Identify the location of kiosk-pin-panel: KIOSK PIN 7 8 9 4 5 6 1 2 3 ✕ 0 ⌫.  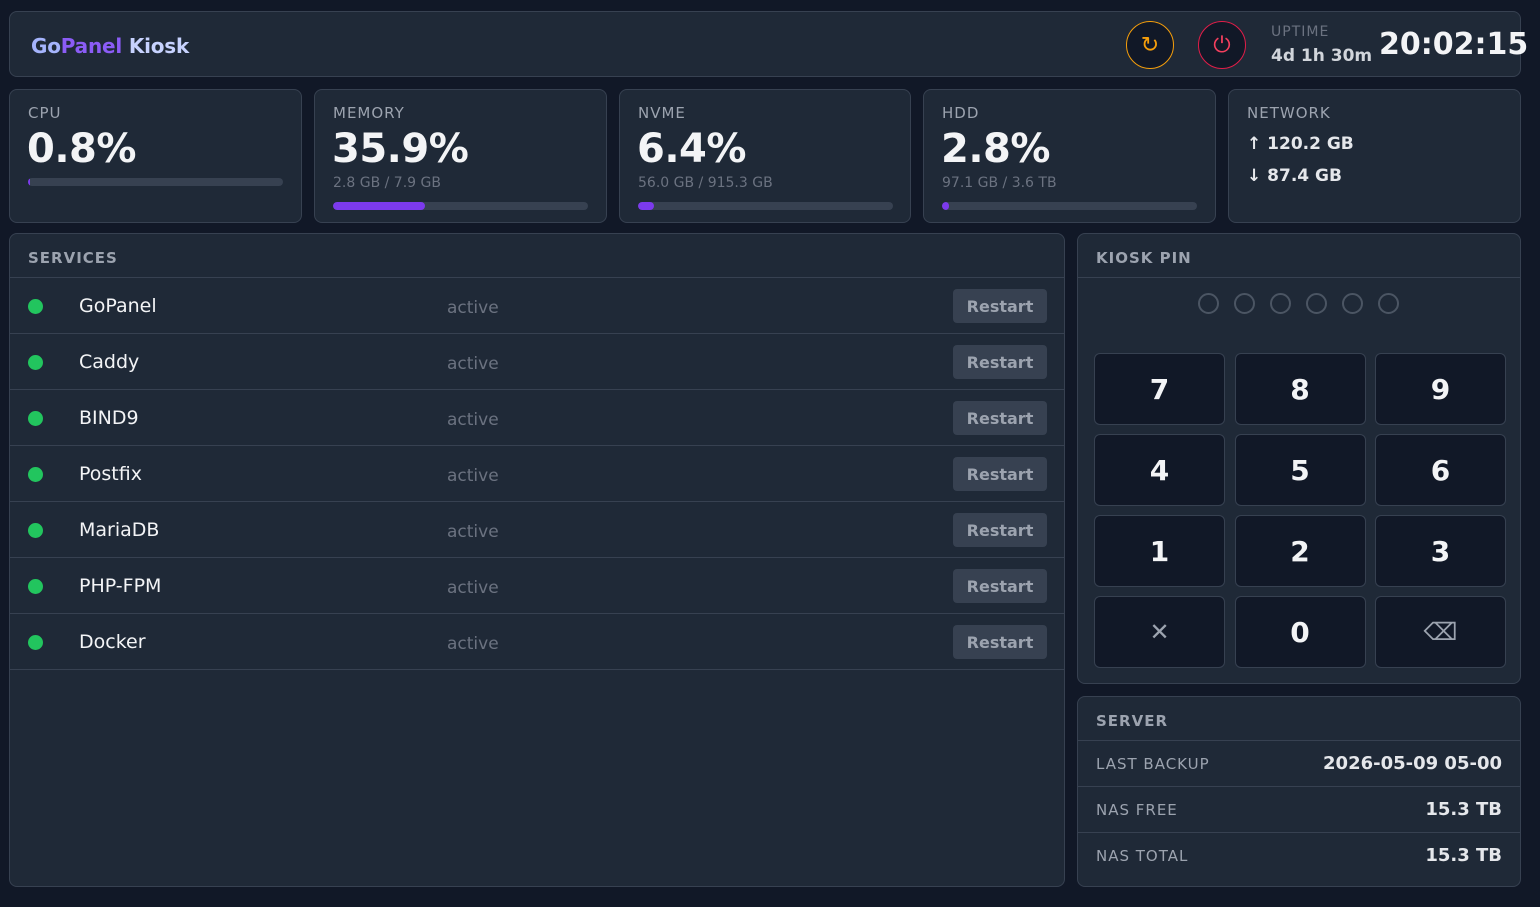
(1299, 458).